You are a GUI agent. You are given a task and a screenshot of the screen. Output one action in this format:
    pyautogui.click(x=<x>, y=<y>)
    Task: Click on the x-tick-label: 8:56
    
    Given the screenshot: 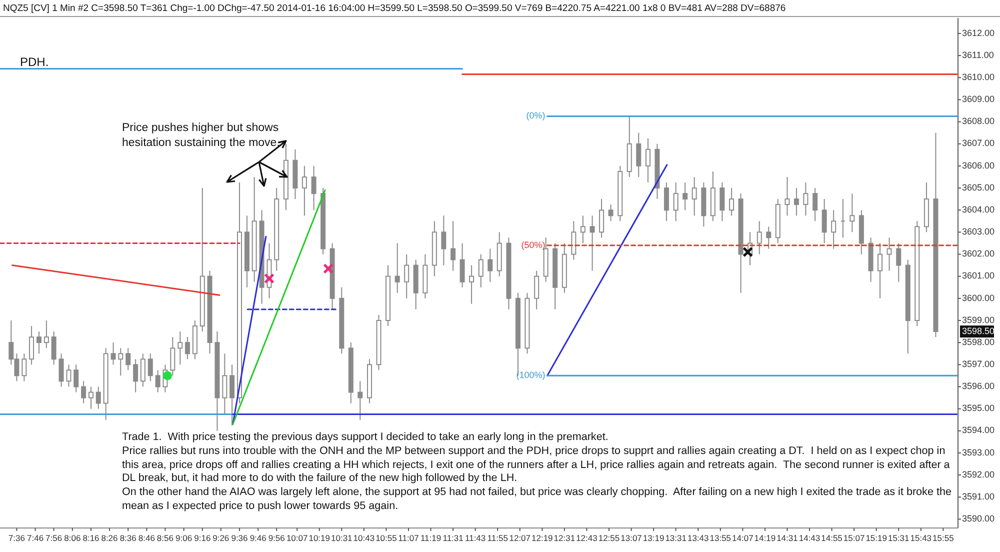 What is the action you would take?
    pyautogui.click(x=165, y=538)
    